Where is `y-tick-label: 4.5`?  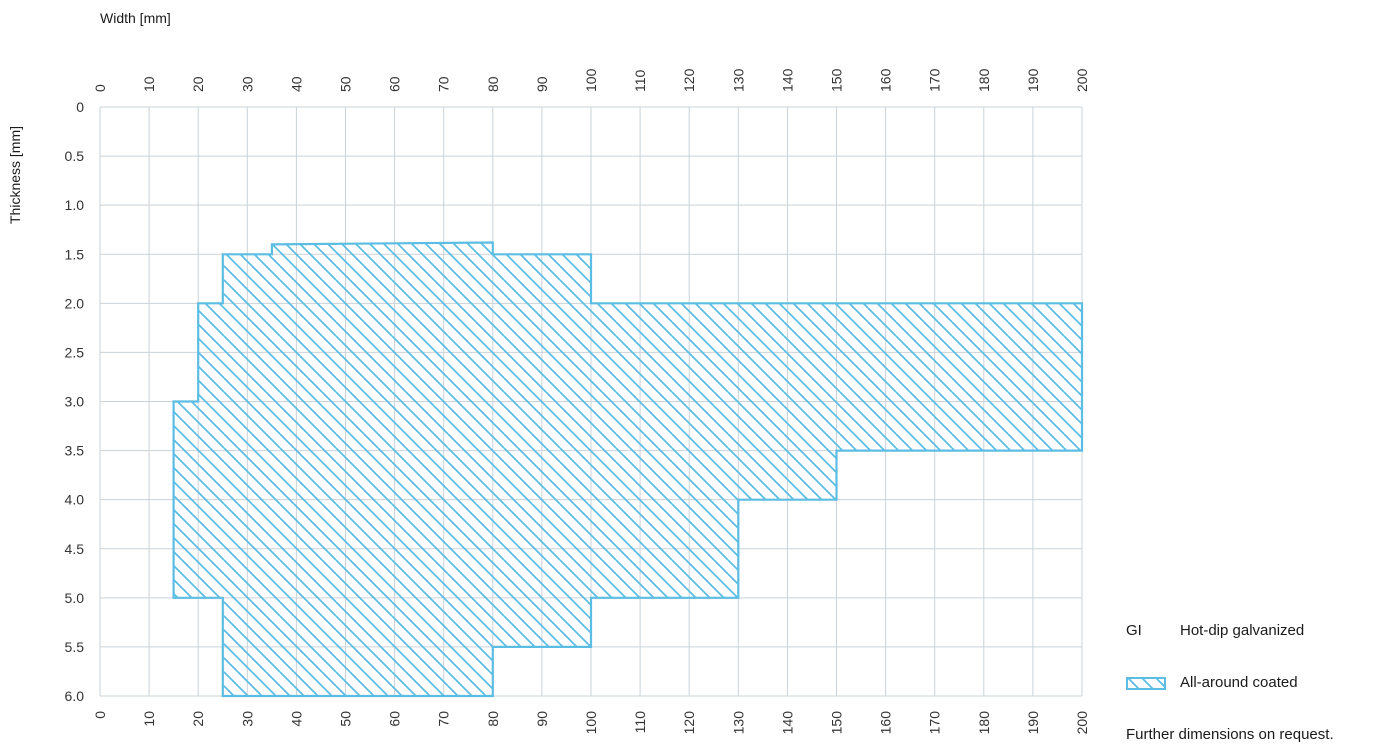
y-tick-label: 4.5 is located at coordinates (75, 549).